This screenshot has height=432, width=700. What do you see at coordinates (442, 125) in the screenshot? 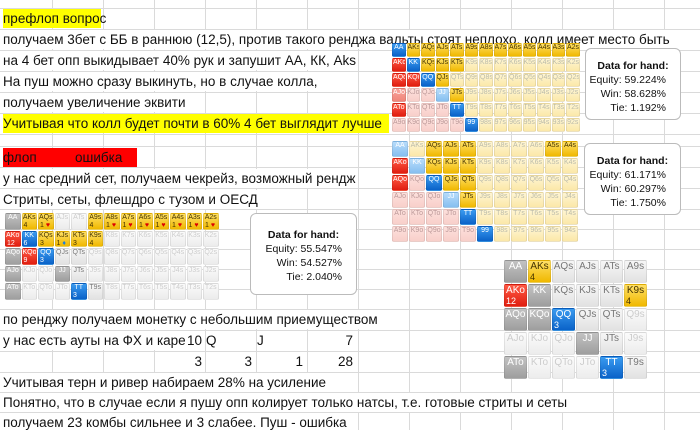
I see `hand-cell-J9o: J9o` at bounding box center [442, 125].